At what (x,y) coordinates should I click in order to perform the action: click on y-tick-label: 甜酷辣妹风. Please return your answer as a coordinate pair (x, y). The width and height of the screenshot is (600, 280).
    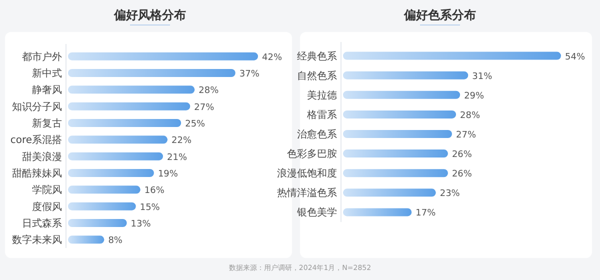
    Looking at the image, I should click on (37, 174).